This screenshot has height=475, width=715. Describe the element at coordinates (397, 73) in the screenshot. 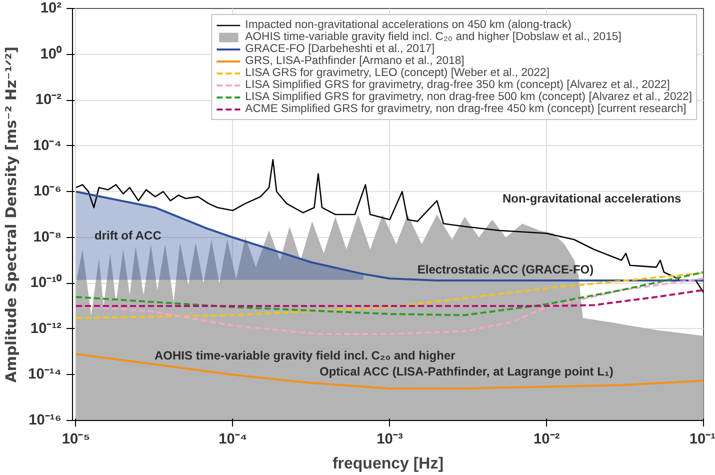

I see `legend-label: LISA GRS for gravimetry, LEO (concept) [Weber et al., 2022]` at that location.